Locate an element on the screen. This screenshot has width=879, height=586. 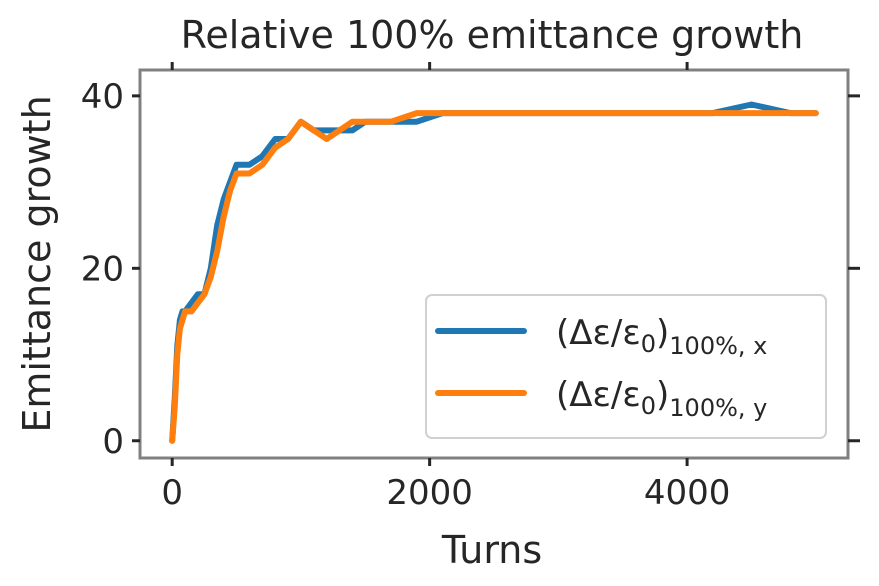
chart-title: Relative 100% emittance growth is located at coordinates (492, 35).